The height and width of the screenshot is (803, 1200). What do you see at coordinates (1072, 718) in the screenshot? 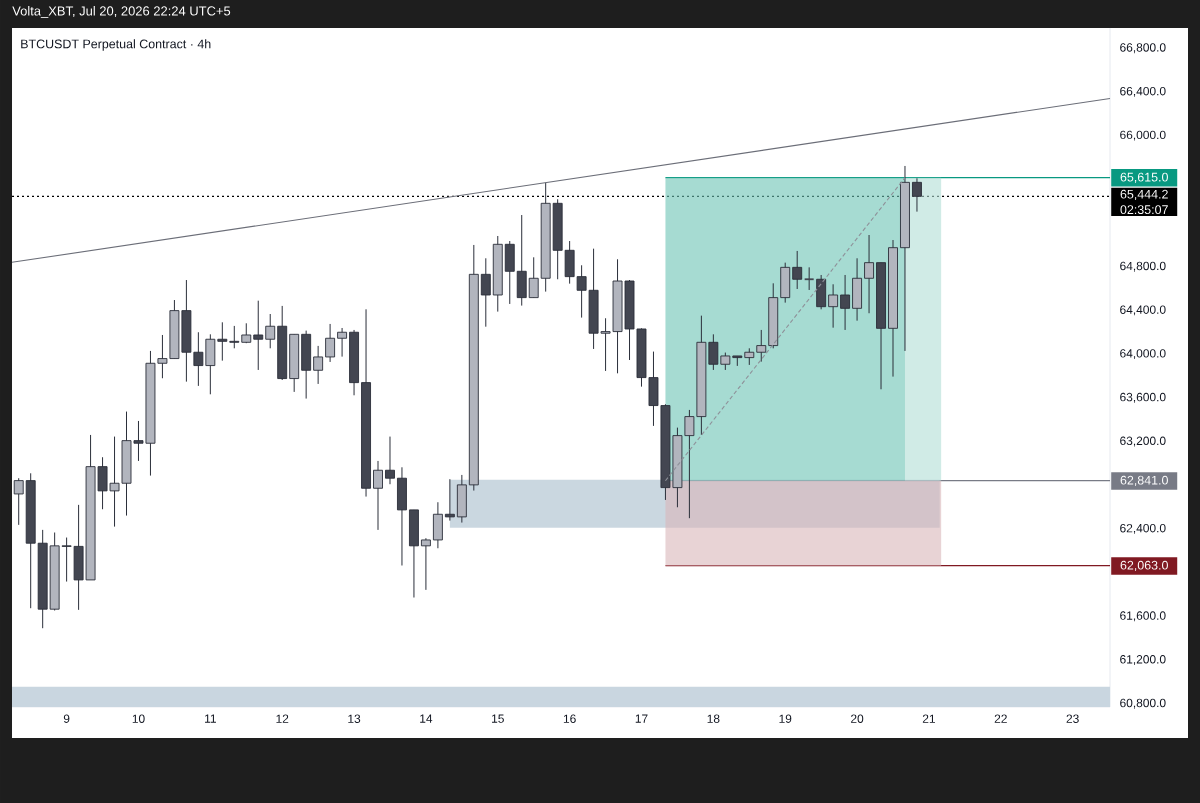
I see `x-tick-label: 23` at bounding box center [1072, 718].